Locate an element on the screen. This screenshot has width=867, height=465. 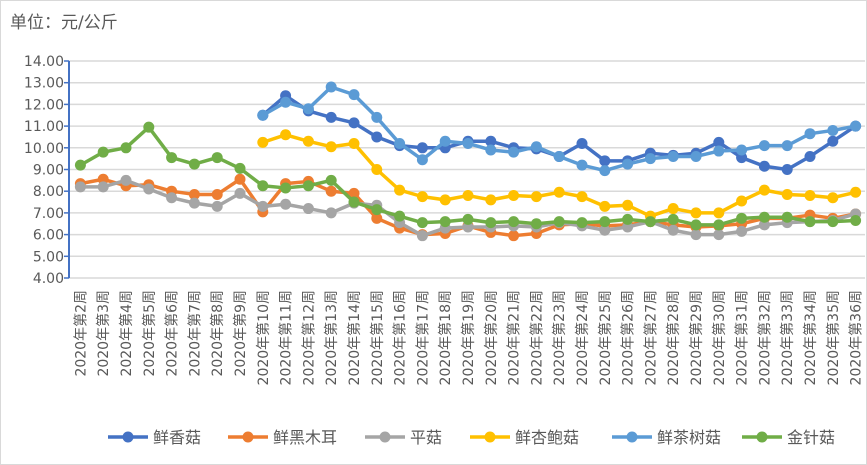
legend-label: 鲜香菇 is located at coordinates (177, 437).